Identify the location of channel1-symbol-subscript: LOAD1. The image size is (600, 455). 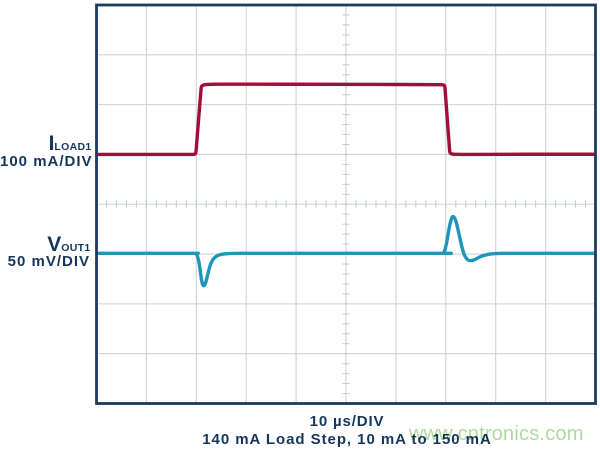
(73, 146).